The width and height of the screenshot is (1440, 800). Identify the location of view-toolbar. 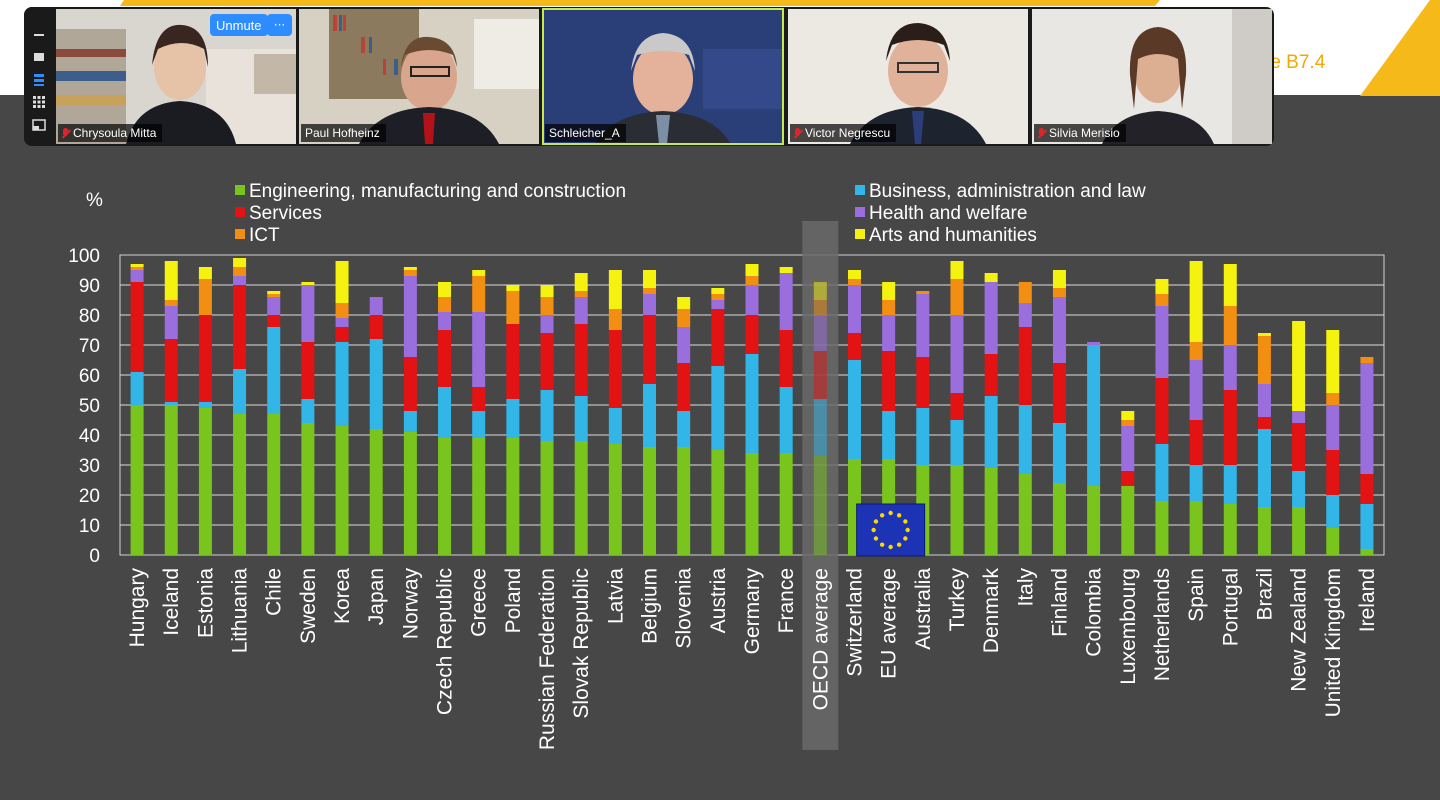
(39, 76).